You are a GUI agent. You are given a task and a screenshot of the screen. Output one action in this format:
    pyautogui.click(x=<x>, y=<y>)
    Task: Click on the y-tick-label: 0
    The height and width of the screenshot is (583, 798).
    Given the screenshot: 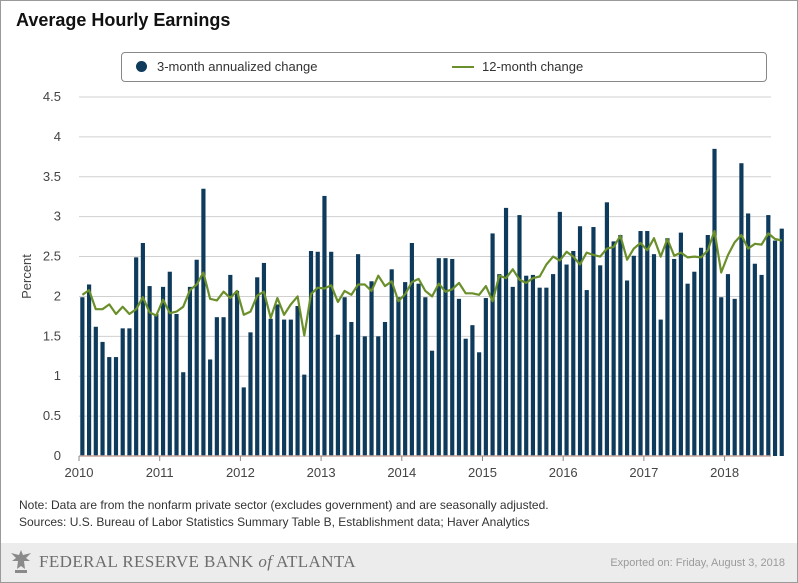 What is the action you would take?
    pyautogui.click(x=57, y=455)
    